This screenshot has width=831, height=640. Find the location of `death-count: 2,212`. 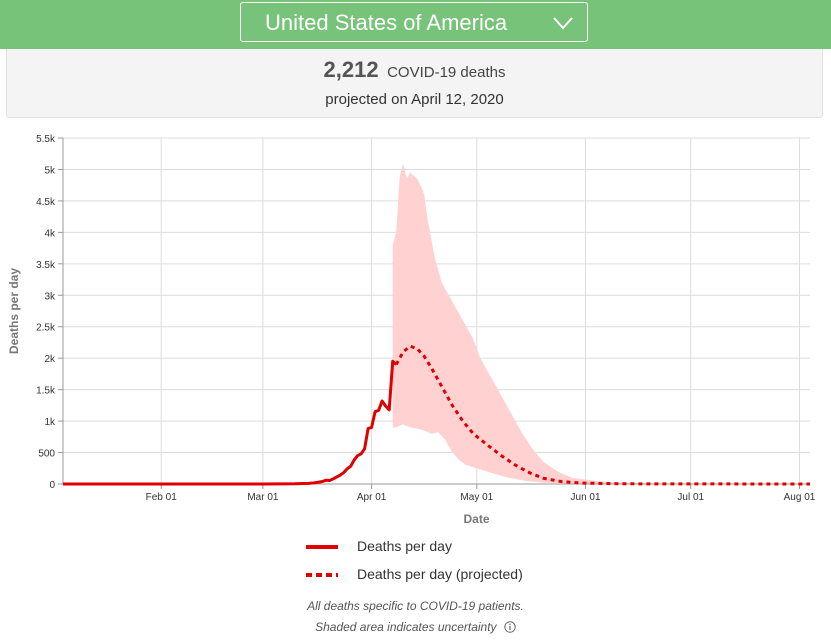

death-count: 2,212 is located at coordinates (351, 69).